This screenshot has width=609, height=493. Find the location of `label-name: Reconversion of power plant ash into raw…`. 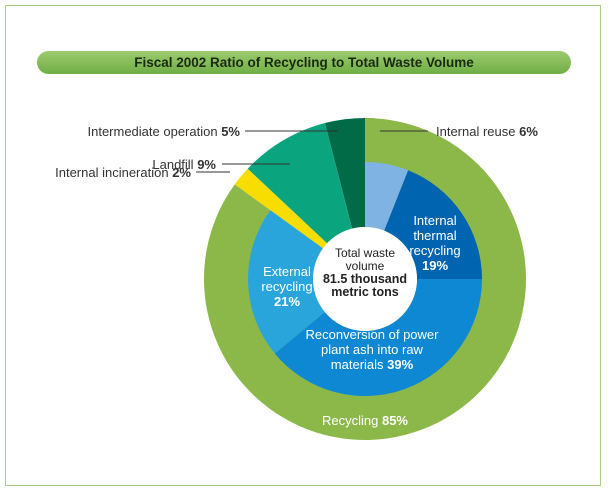

label-name: Reconversion of power plant ash into raw… is located at coordinates (372, 349).